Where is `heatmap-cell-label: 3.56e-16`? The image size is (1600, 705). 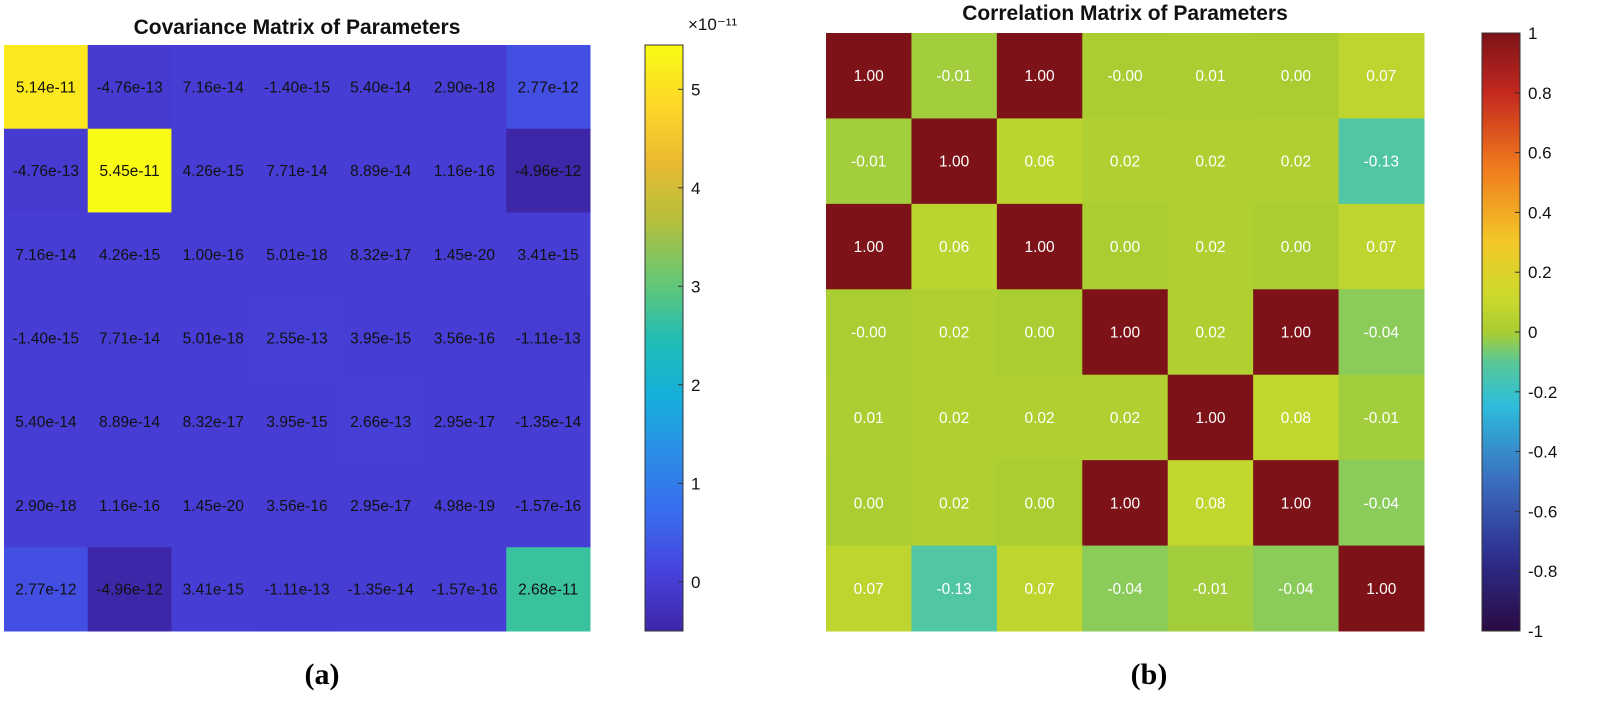
heatmap-cell-label: 3.56e-16 is located at coordinates (296, 506).